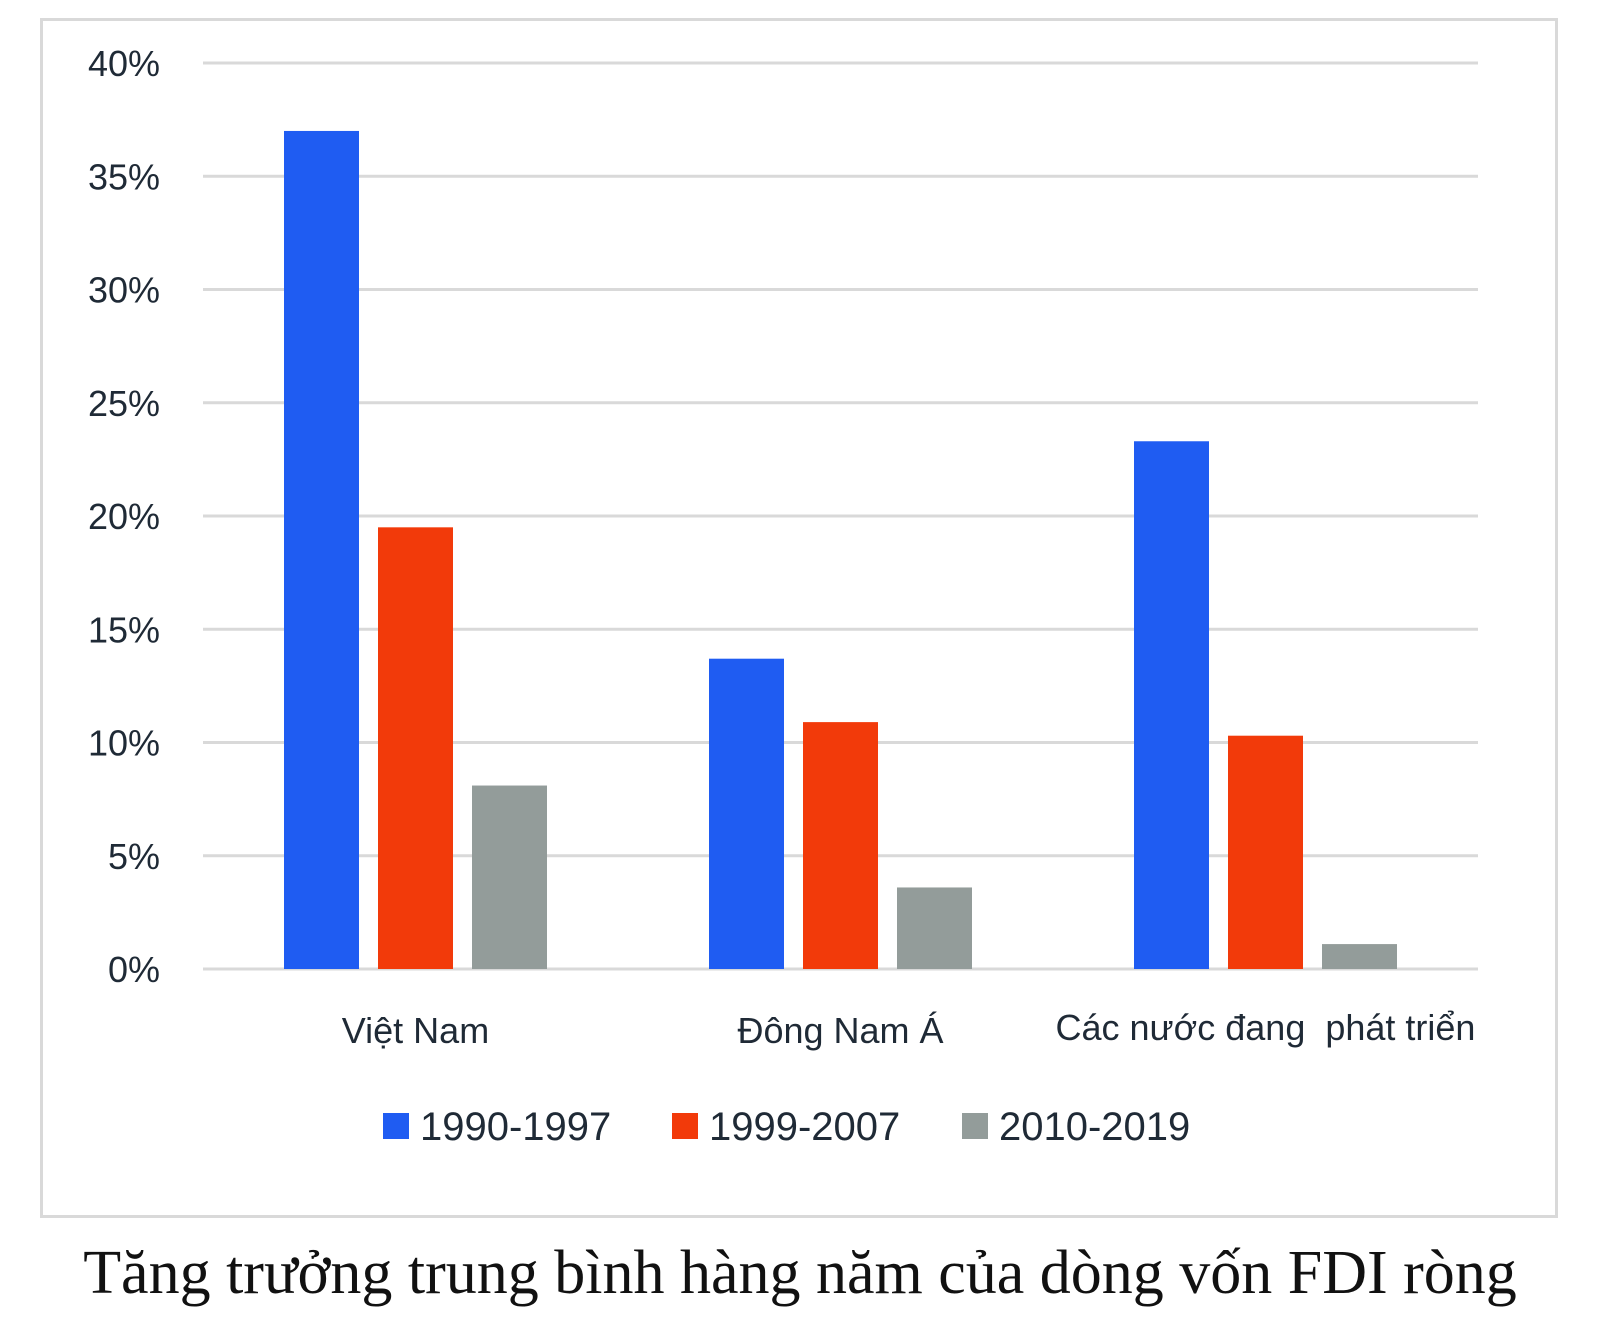  What do you see at coordinates (124, 403) in the screenshot?
I see `y-tick-label: 25%` at bounding box center [124, 403].